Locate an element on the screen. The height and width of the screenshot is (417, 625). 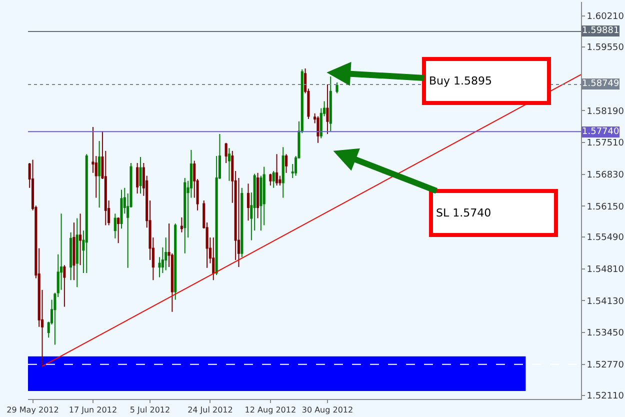
x-tick-label: 5 Jul 2012 is located at coordinates (150, 410).